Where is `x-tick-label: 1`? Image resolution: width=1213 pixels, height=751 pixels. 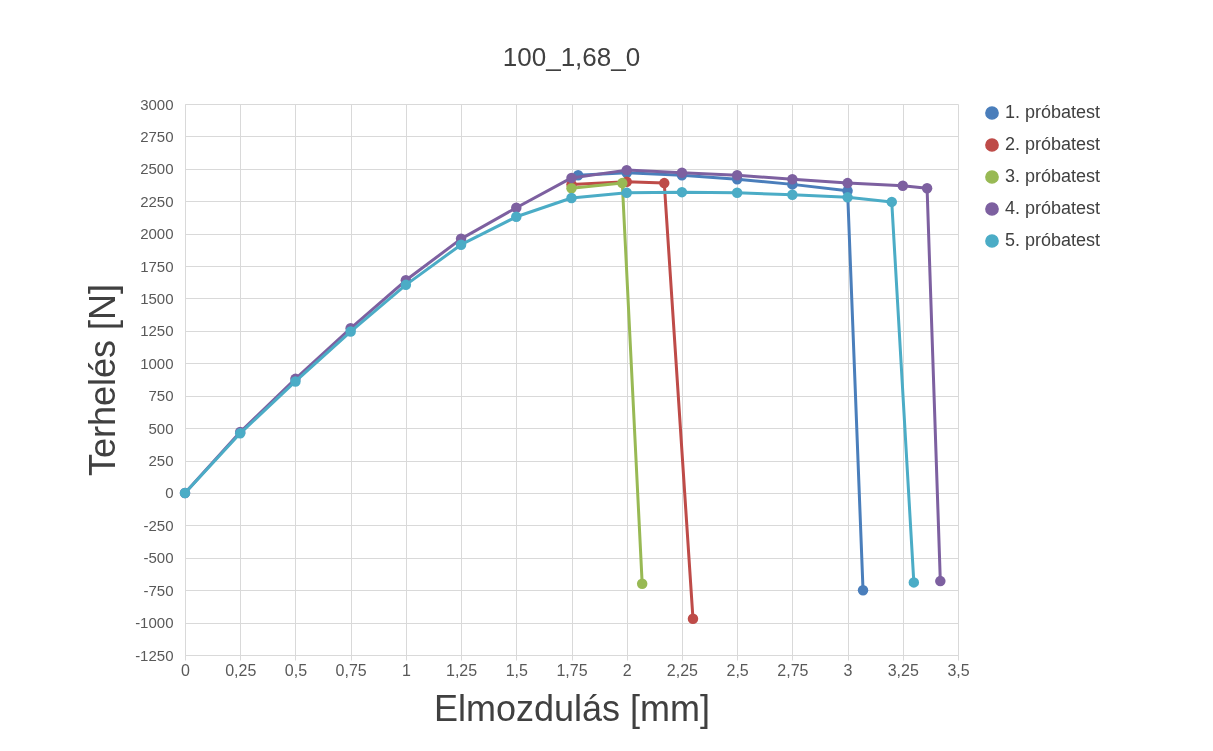 x-tick-label: 1 is located at coordinates (406, 670).